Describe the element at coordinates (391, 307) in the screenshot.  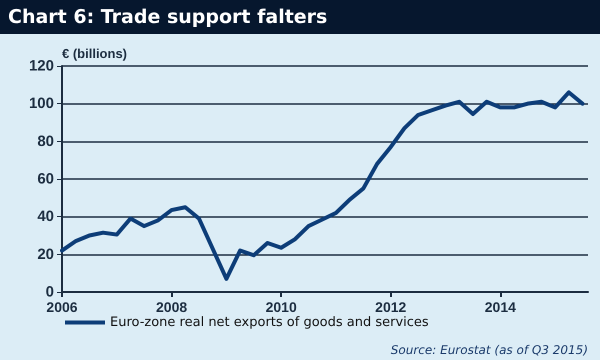
I see `x-tick-label: 2012` at that location.